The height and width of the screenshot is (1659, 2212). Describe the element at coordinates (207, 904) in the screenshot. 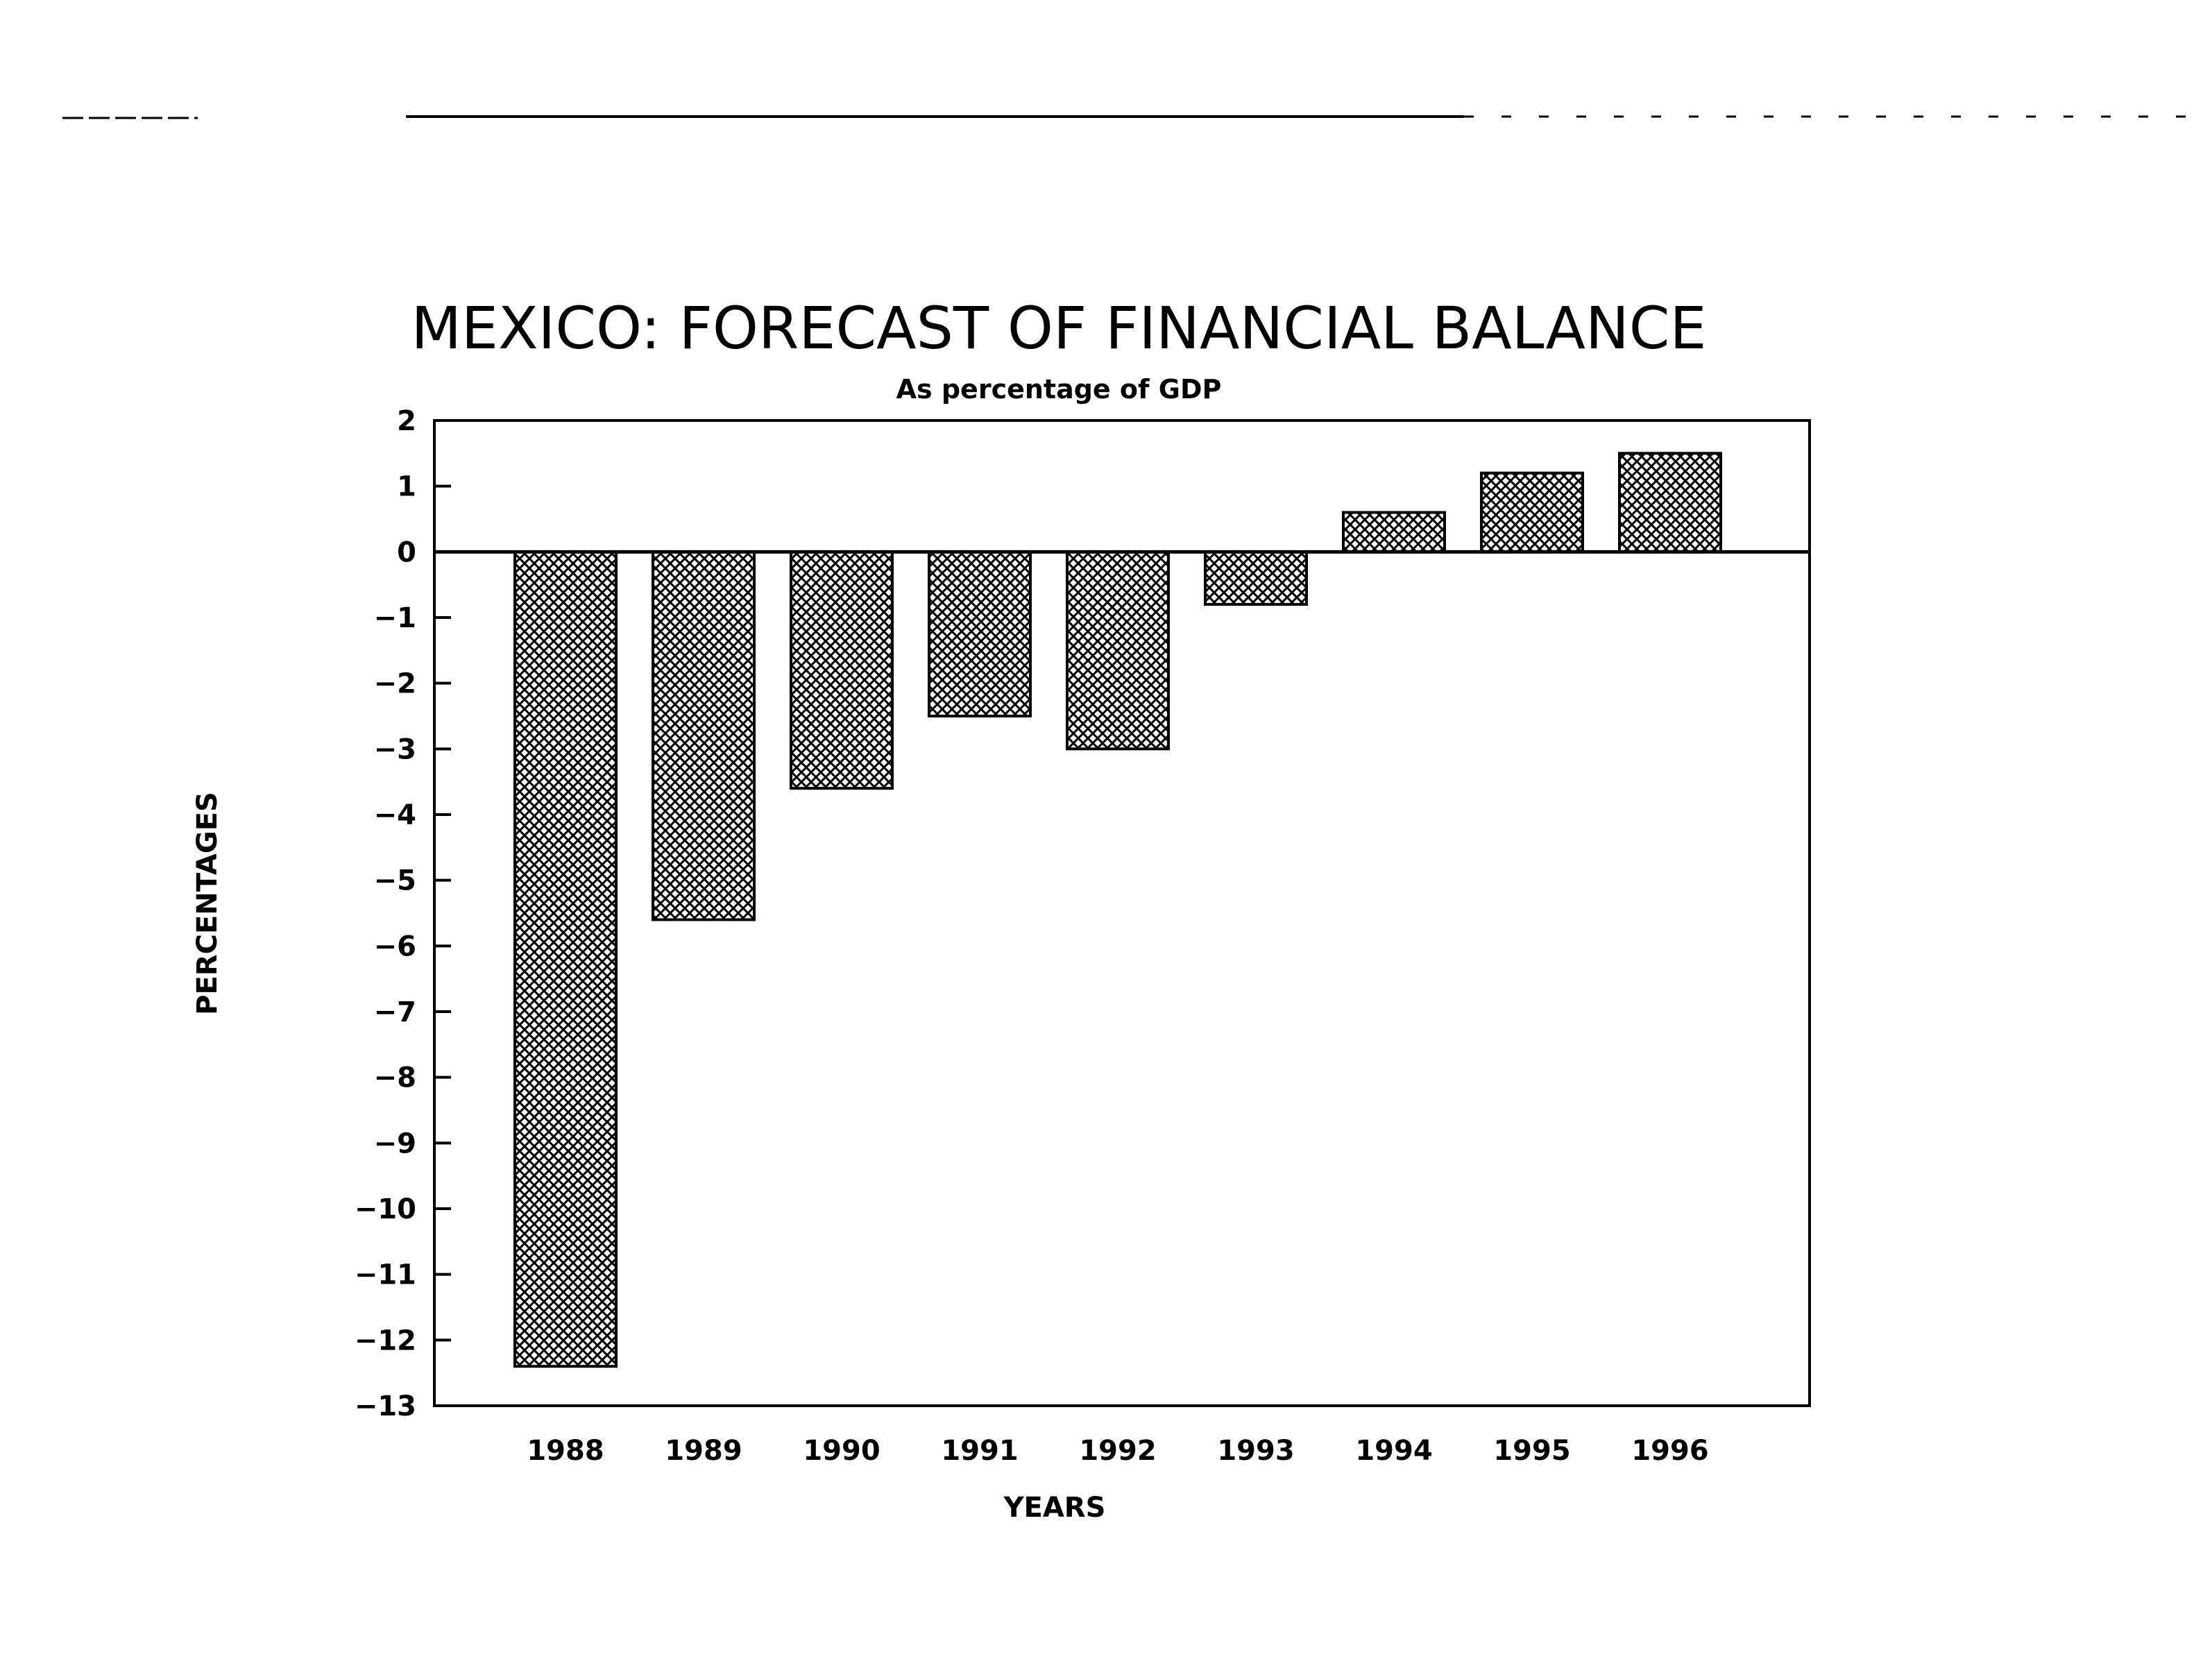

I see `y-axis-label: PERCENTAGES` at that location.